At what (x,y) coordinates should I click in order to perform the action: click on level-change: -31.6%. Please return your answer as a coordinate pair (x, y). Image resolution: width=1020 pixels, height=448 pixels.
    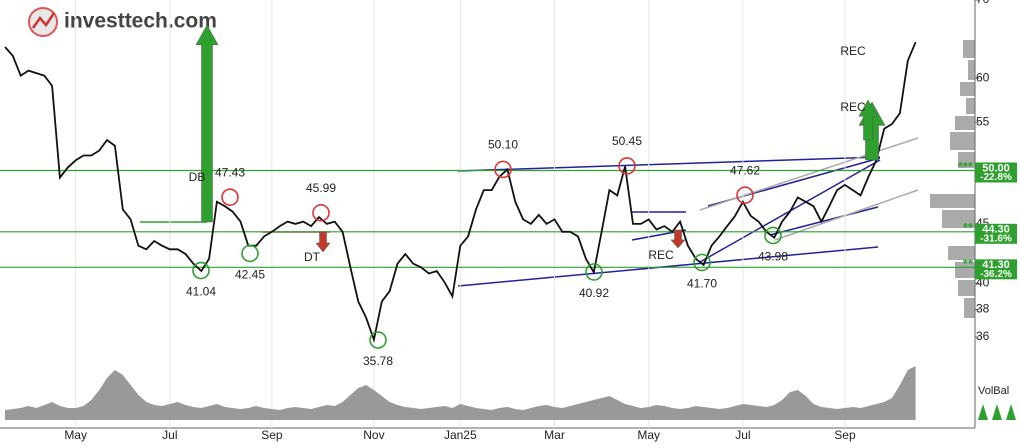
    Looking at the image, I should click on (996, 238).